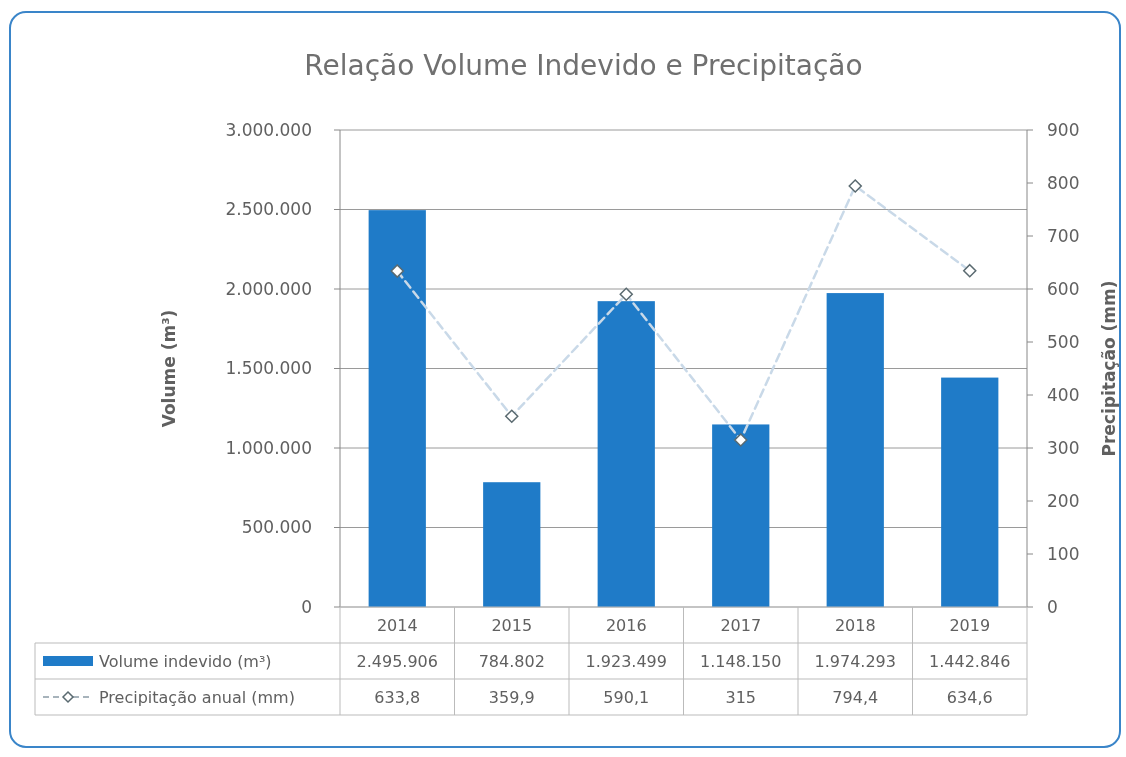  Describe the element at coordinates (855, 697) in the screenshot. I see `data-label: 794,4` at that location.